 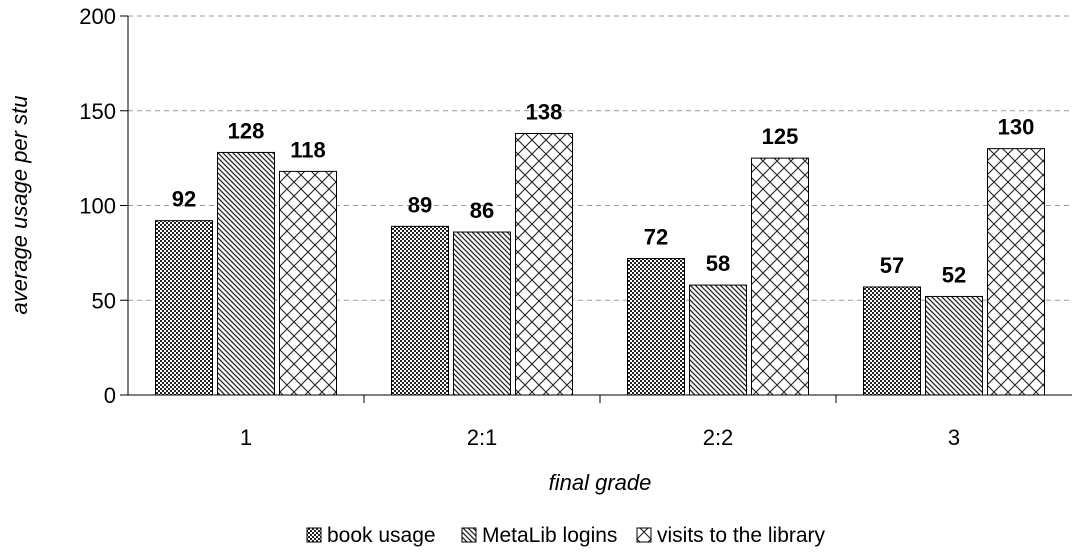 What do you see at coordinates (954, 274) in the screenshot?
I see `data-label-metalib-logins: 52` at bounding box center [954, 274].